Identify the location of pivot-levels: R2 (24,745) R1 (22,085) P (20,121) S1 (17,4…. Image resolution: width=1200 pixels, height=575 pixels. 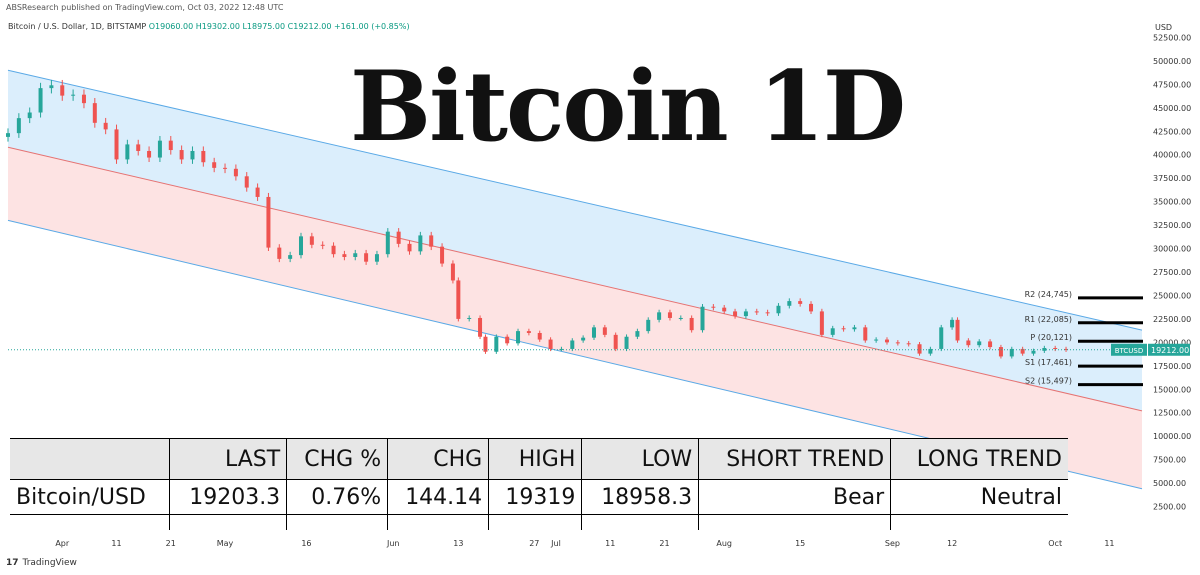
(1084, 338).